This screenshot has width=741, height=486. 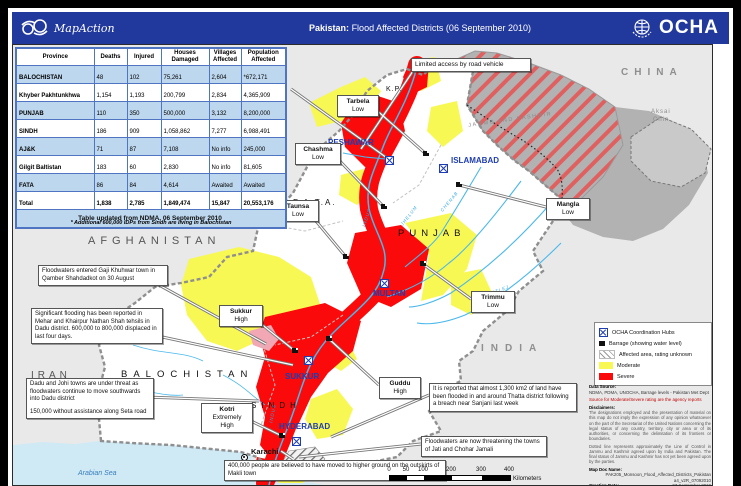 I want to click on callout-chashma: Chashma Low, so click(x=318, y=154).